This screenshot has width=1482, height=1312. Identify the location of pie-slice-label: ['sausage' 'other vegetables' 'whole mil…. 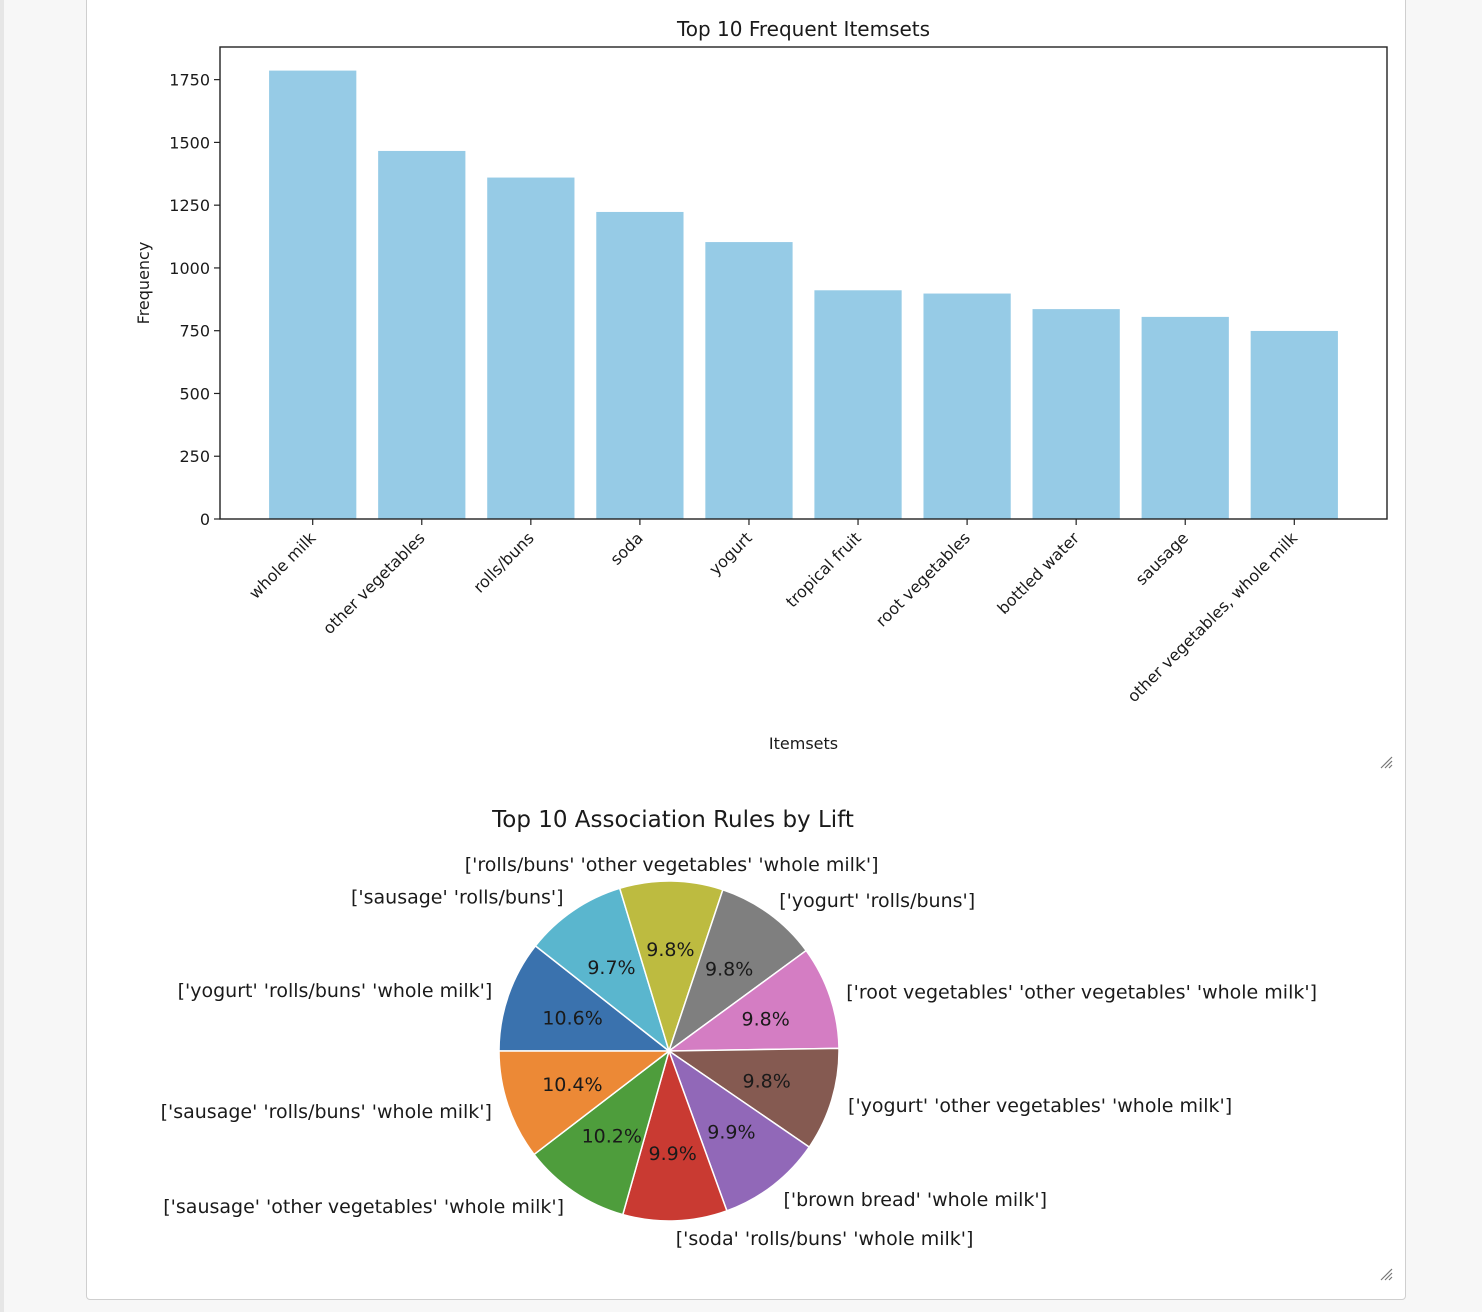
(363, 1207).